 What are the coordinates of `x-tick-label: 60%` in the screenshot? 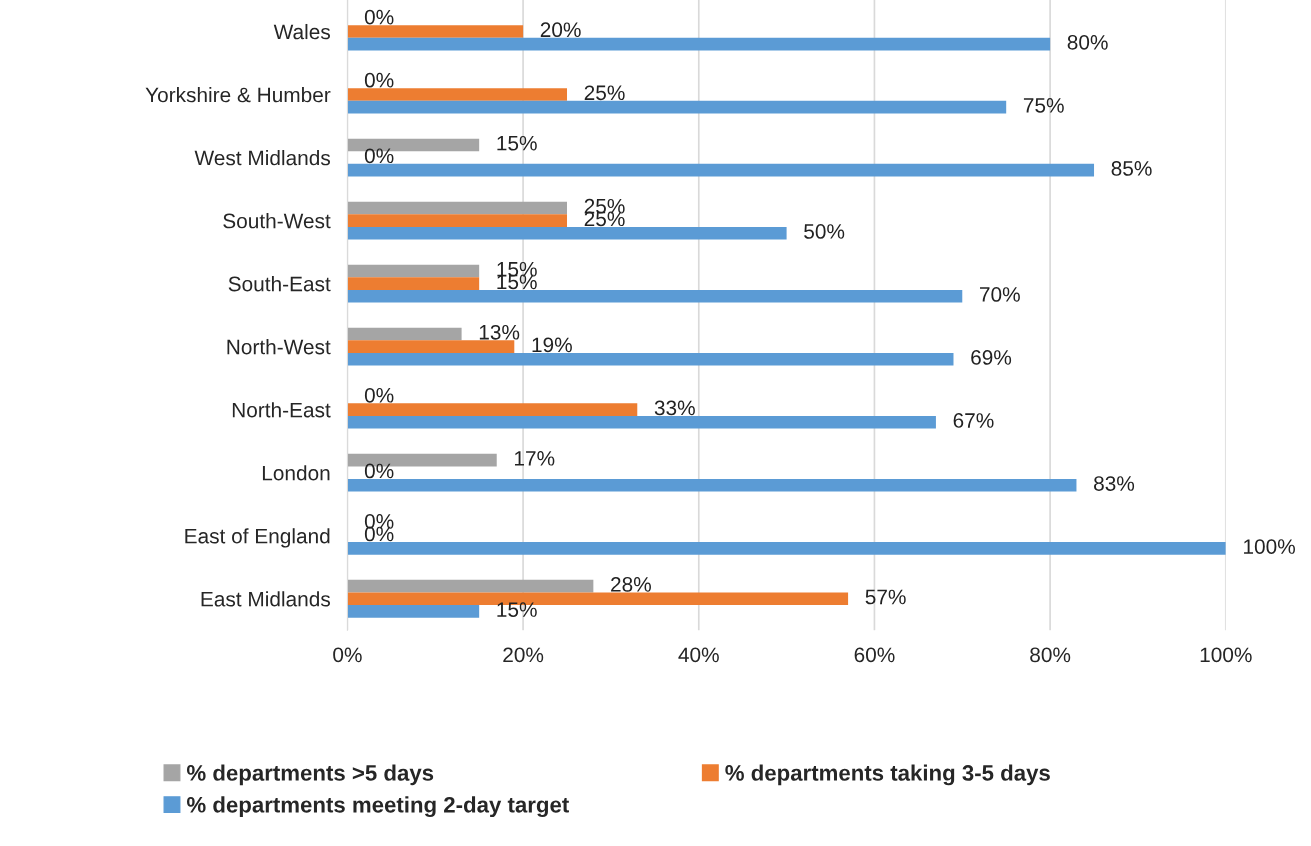 It's located at (874, 655).